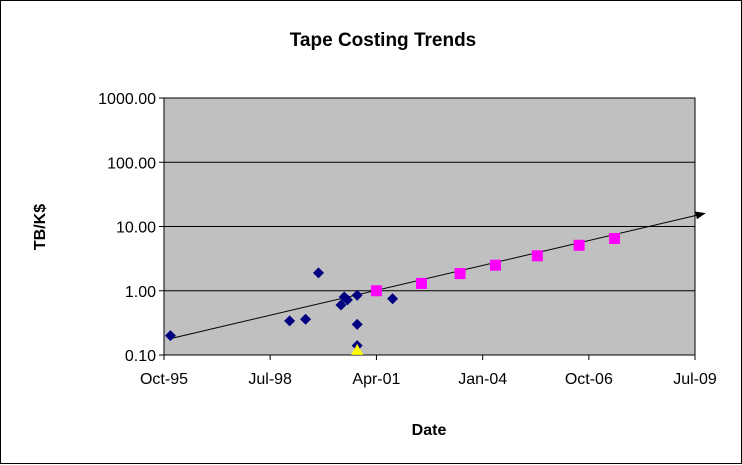 The height and width of the screenshot is (465, 742). Describe the element at coordinates (131, 163) in the screenshot. I see `y-tick-label: 100.00` at that location.